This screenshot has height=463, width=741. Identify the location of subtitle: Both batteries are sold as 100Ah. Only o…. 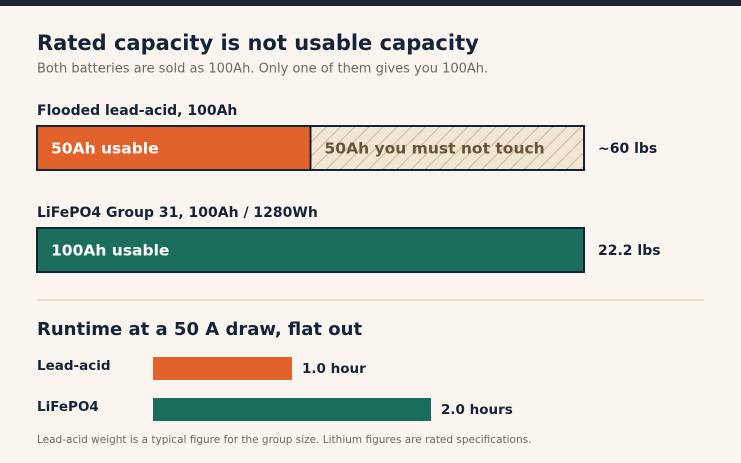
(262, 69).